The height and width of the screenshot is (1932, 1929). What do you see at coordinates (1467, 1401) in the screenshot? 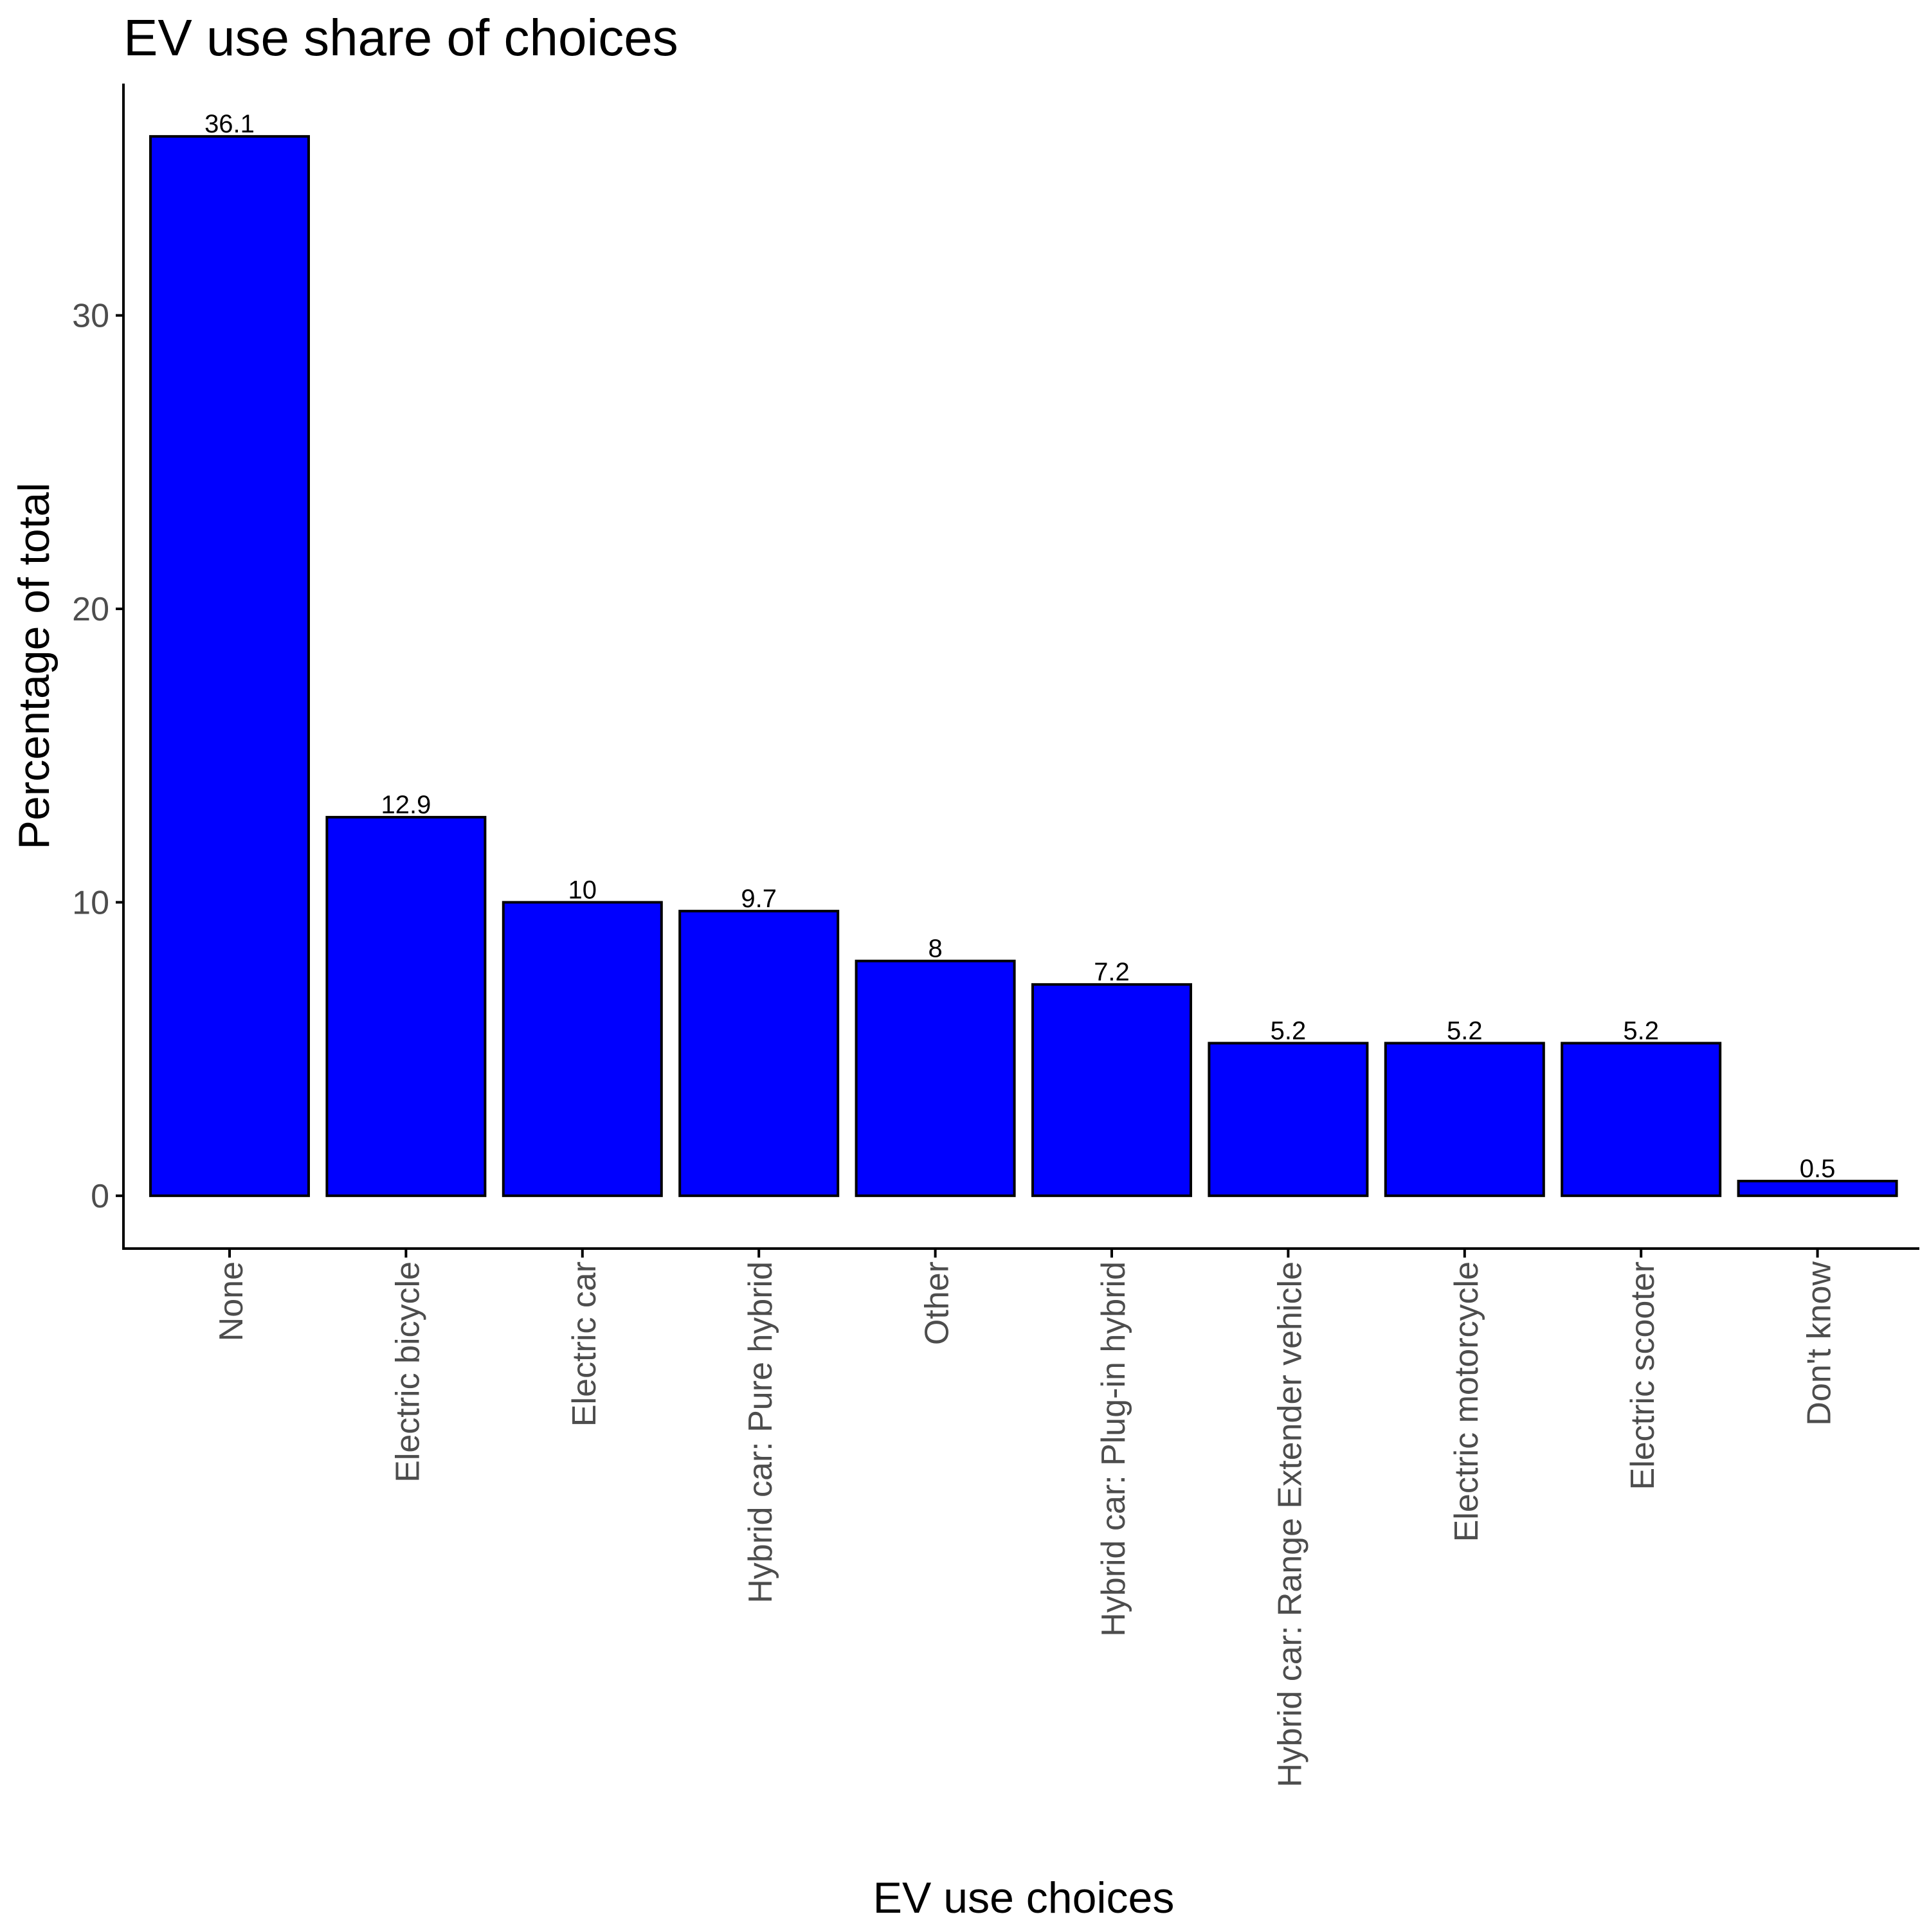
I see `x-tick-label: Electric motorcycle` at bounding box center [1467, 1401].